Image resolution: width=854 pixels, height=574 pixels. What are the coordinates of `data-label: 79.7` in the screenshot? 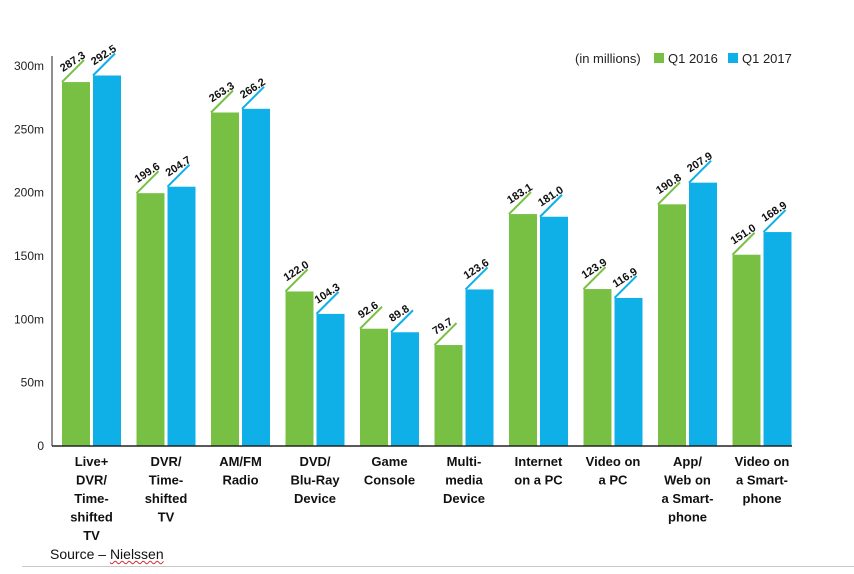 It's located at (443, 327).